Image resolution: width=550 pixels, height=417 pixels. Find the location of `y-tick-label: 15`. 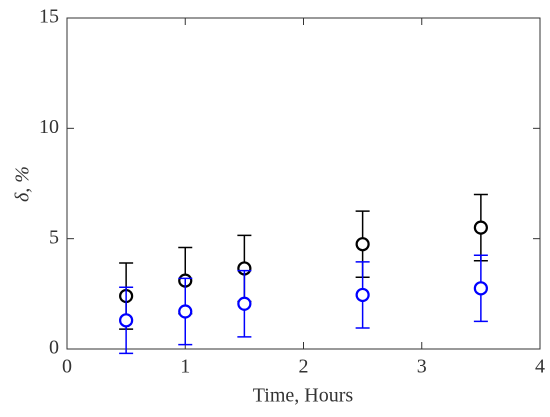

y-tick-label: 15 is located at coordinates (49, 17).